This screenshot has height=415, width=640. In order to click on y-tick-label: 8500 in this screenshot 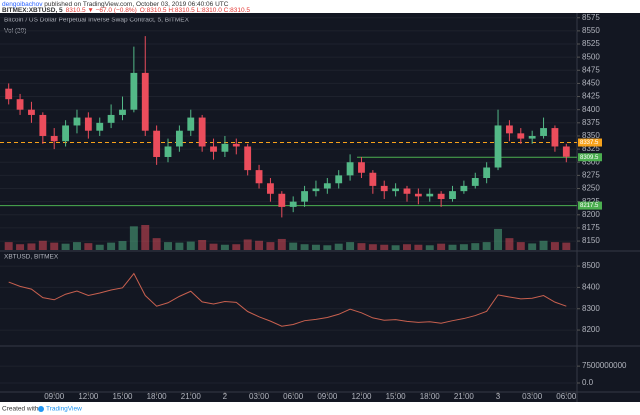, I will do `click(591, 265)`.